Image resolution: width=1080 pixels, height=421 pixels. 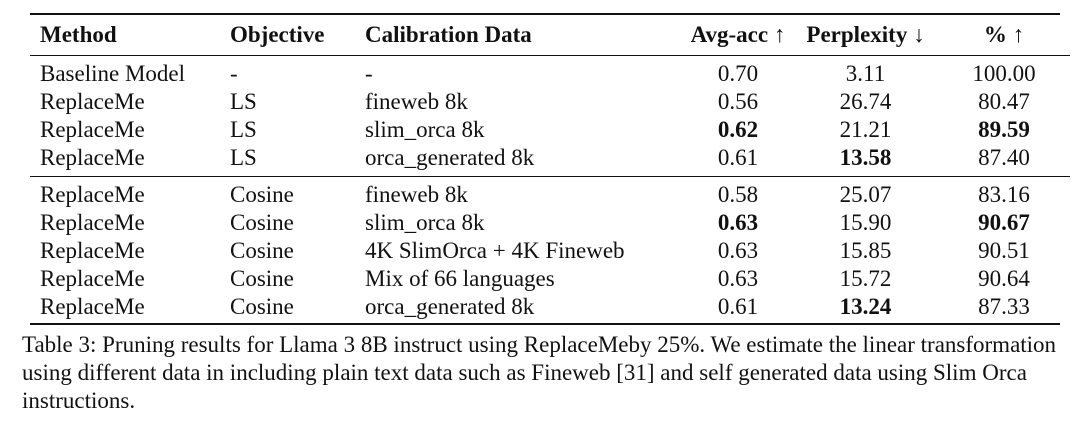 I want to click on cell-percent: 80.47, so click(x=1004, y=101).